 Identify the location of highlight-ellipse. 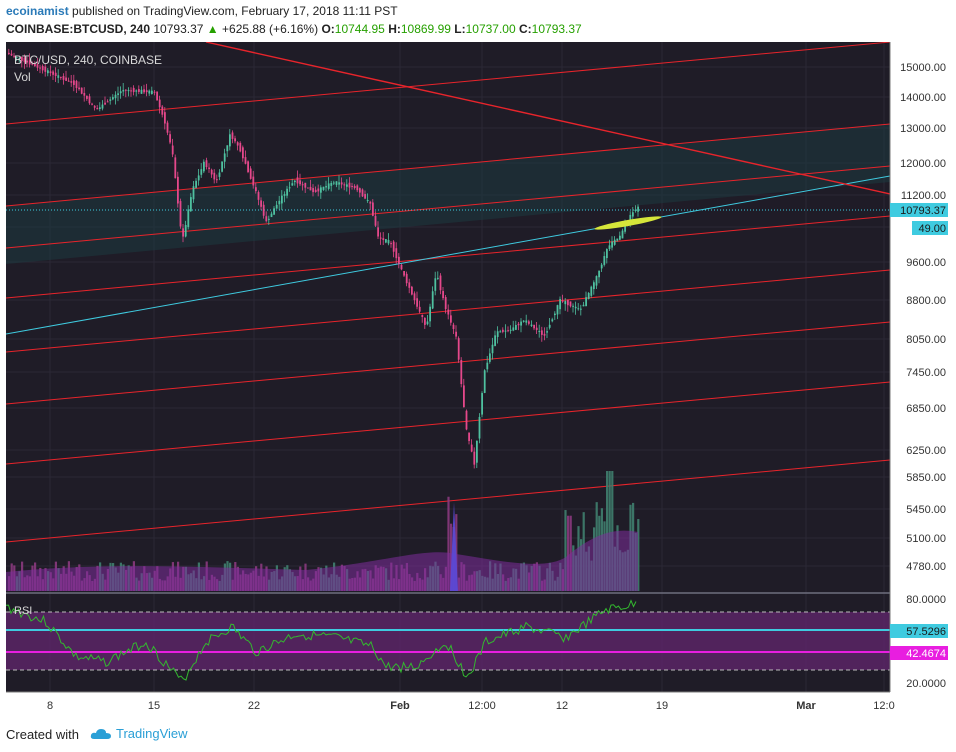
(628, 223).